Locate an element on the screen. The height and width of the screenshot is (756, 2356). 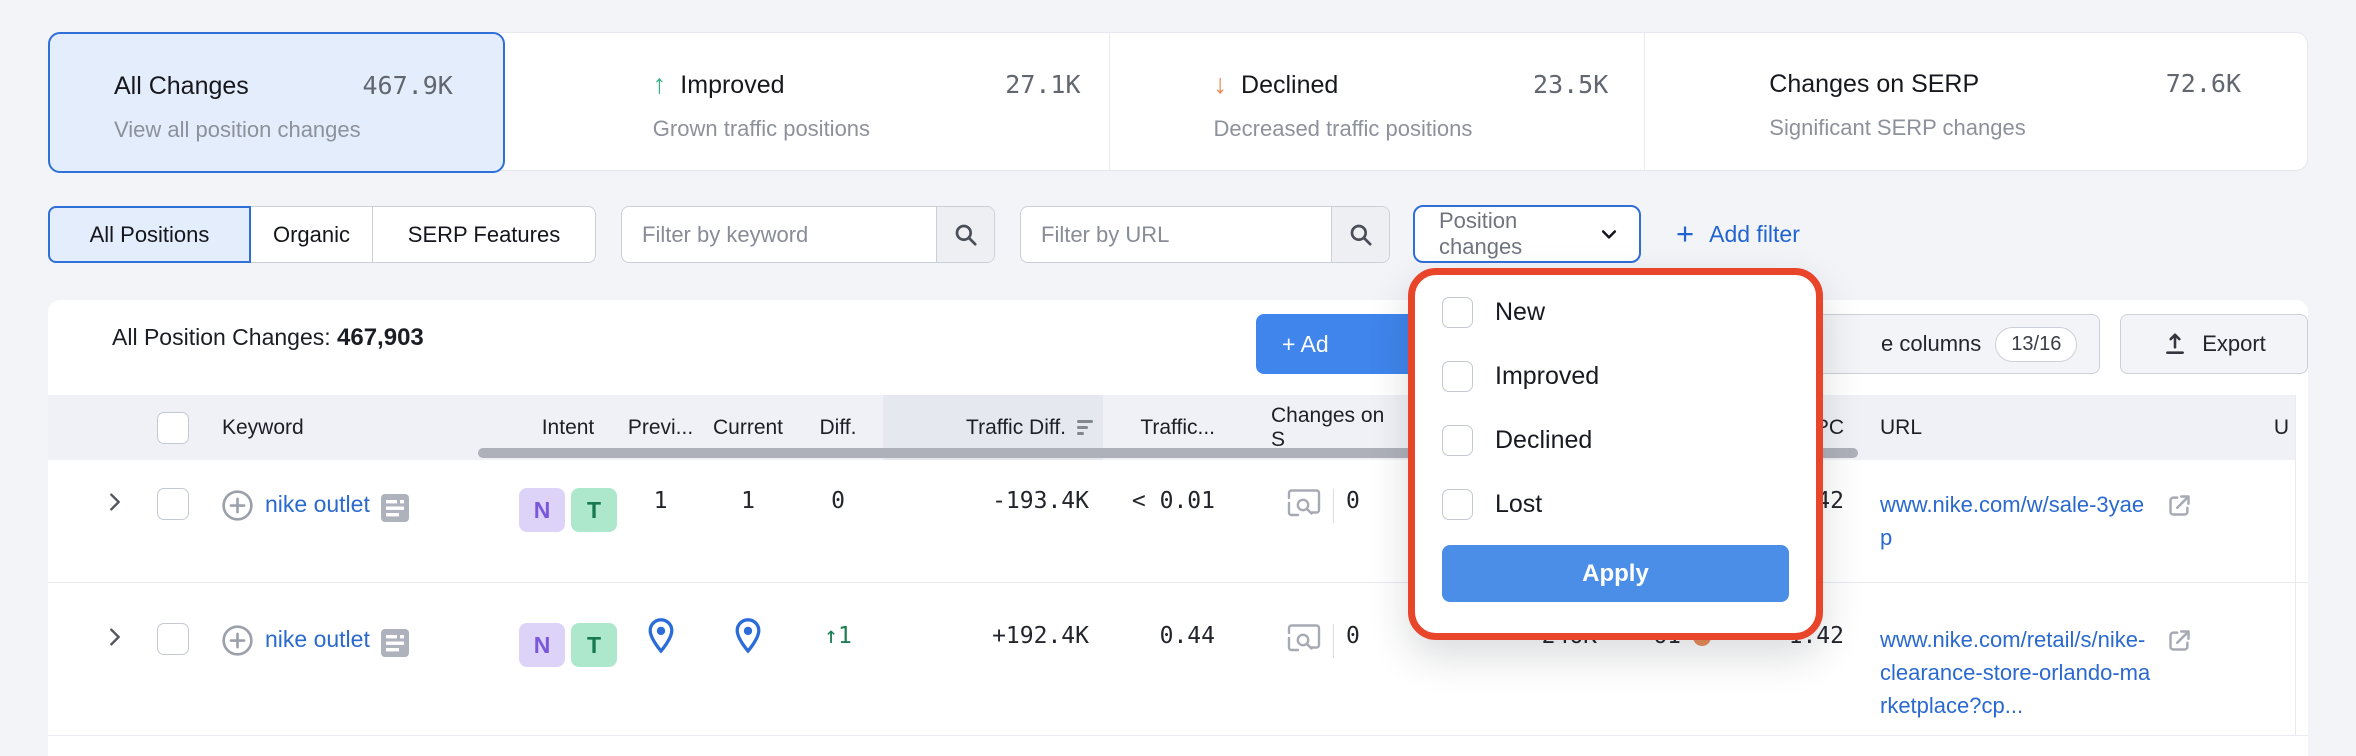
card-title: All Changes is located at coordinates (181, 86).